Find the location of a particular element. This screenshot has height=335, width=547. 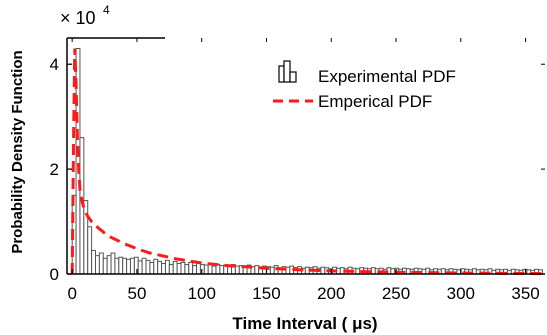

x-tick-label: 300 is located at coordinates (461, 293).